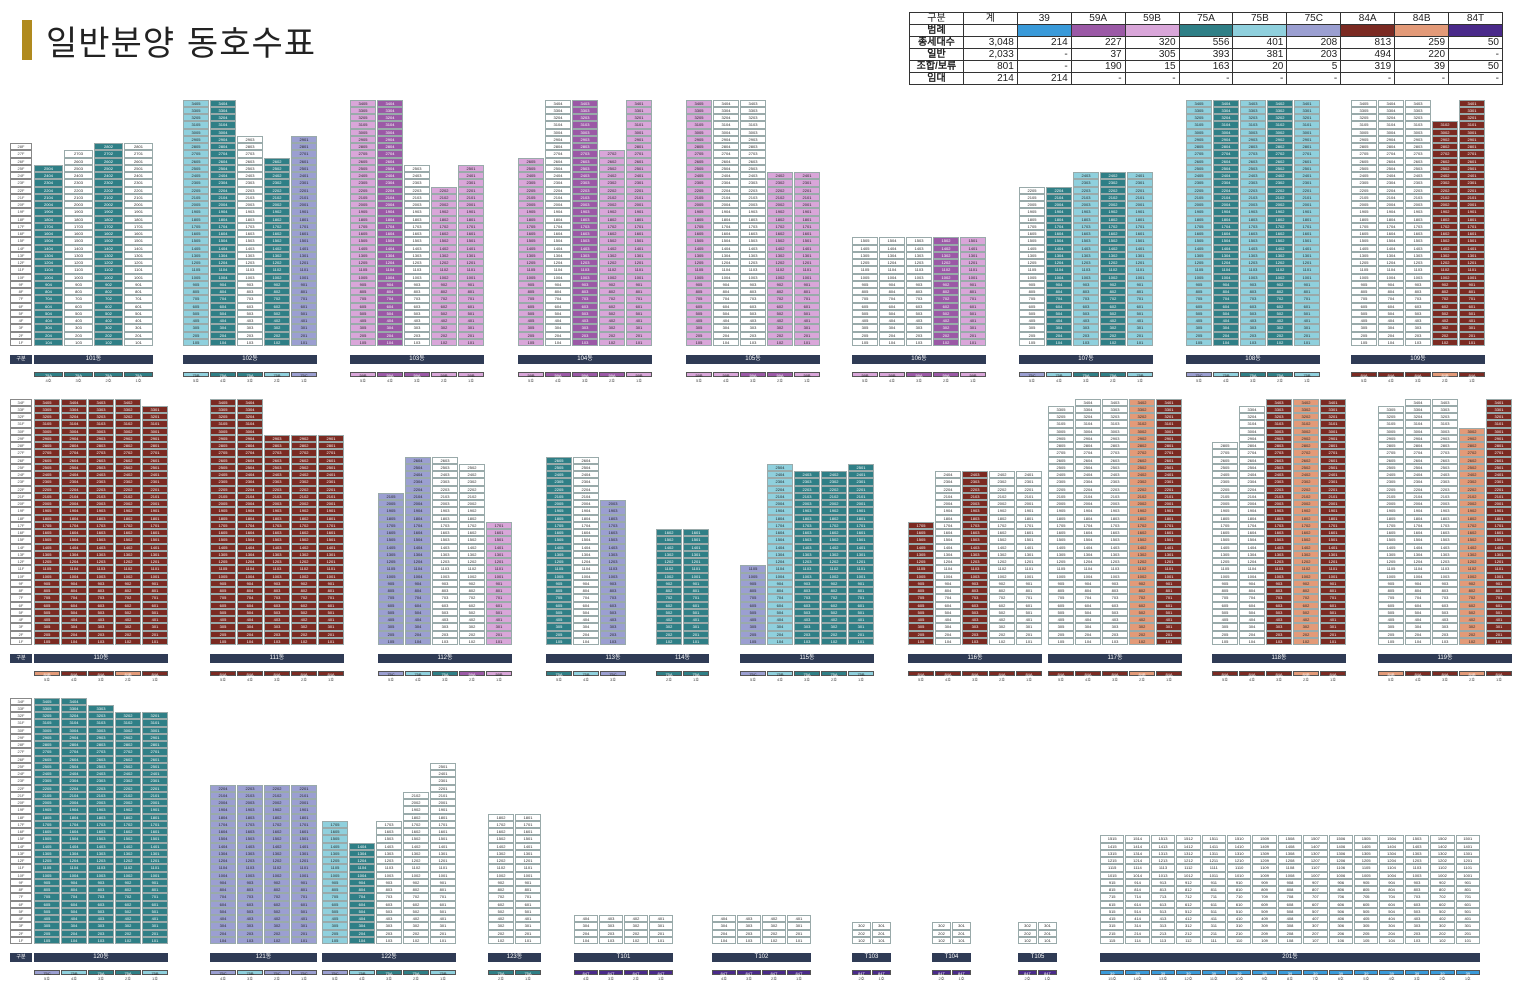 The image size is (1526, 983). Describe the element at coordinates (277, 482) in the screenshot. I see `unit-cell: 2303` at that location.